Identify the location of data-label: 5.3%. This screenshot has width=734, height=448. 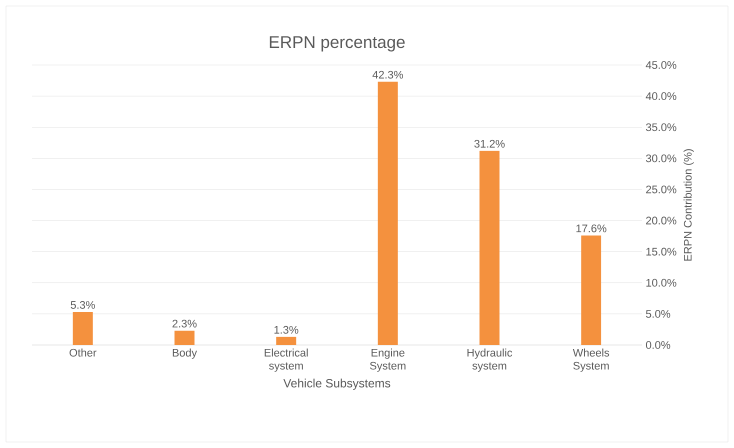
(82, 305).